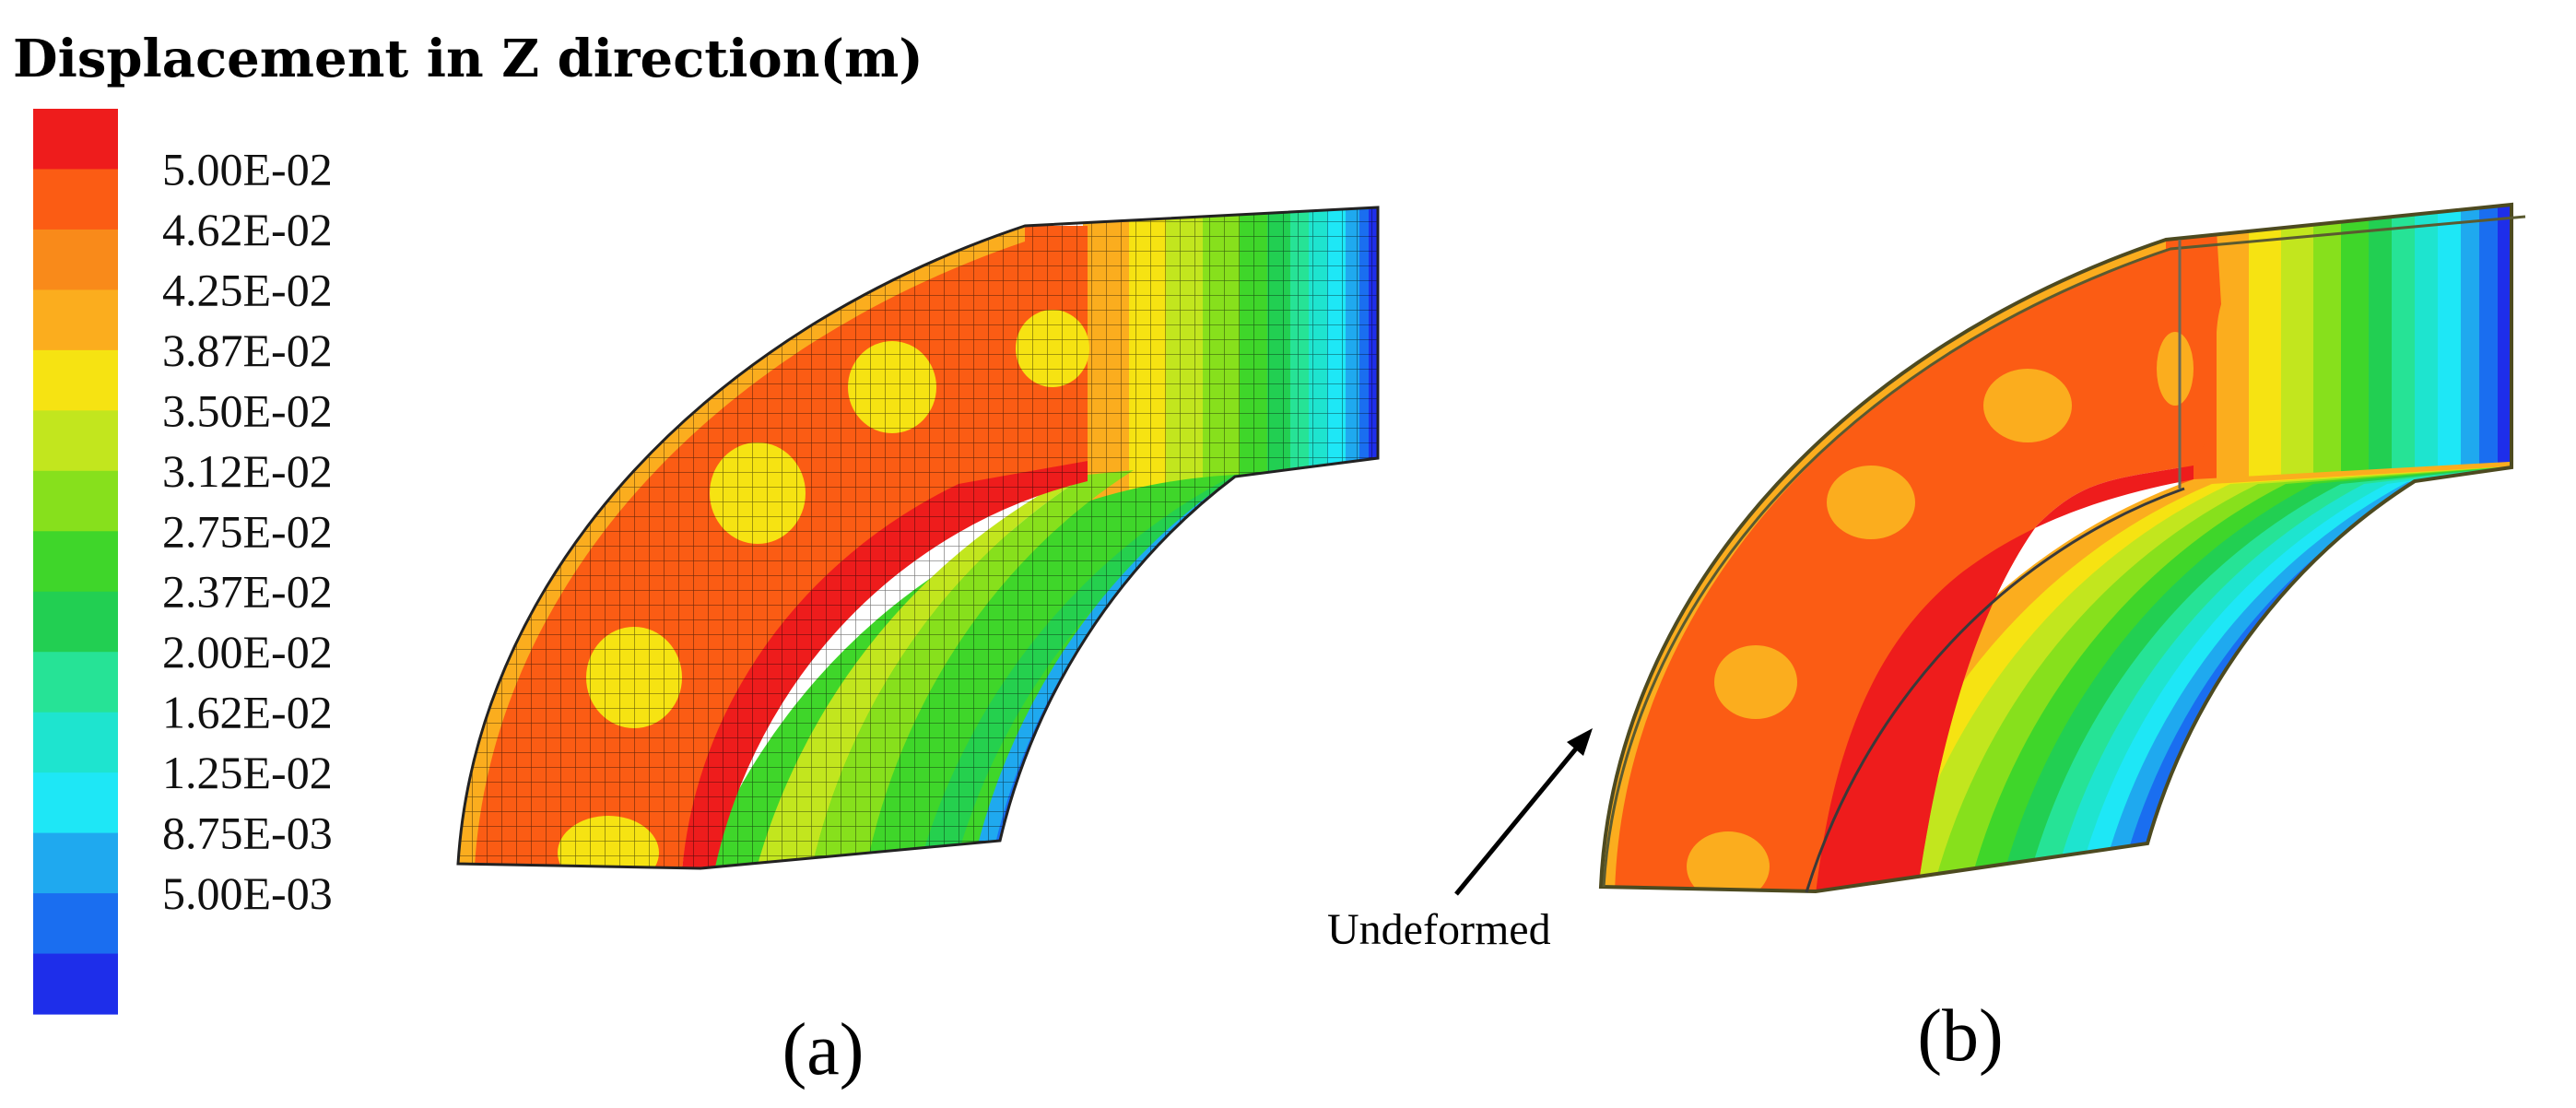  I want to click on panel-a-caption: (a), so click(823, 1050).